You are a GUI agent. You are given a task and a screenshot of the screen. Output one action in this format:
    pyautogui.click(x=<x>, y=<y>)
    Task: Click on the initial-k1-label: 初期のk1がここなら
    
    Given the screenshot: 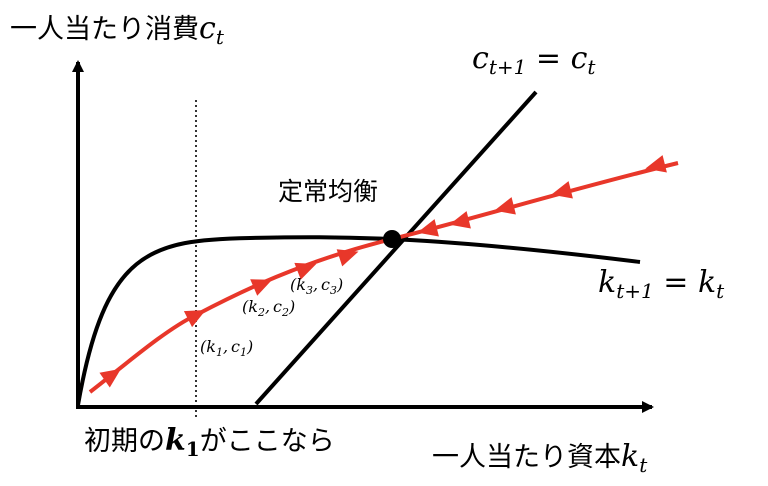 What is the action you would take?
    pyautogui.click(x=209, y=442)
    